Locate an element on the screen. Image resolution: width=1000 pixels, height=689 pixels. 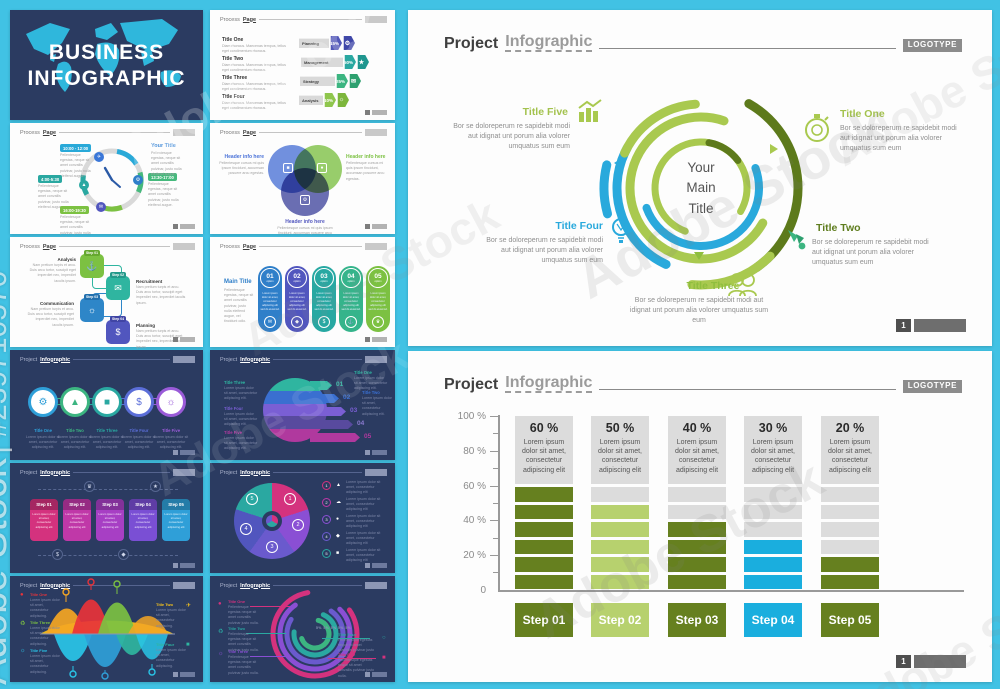
header-word: Page is located at coordinates (49, 246).